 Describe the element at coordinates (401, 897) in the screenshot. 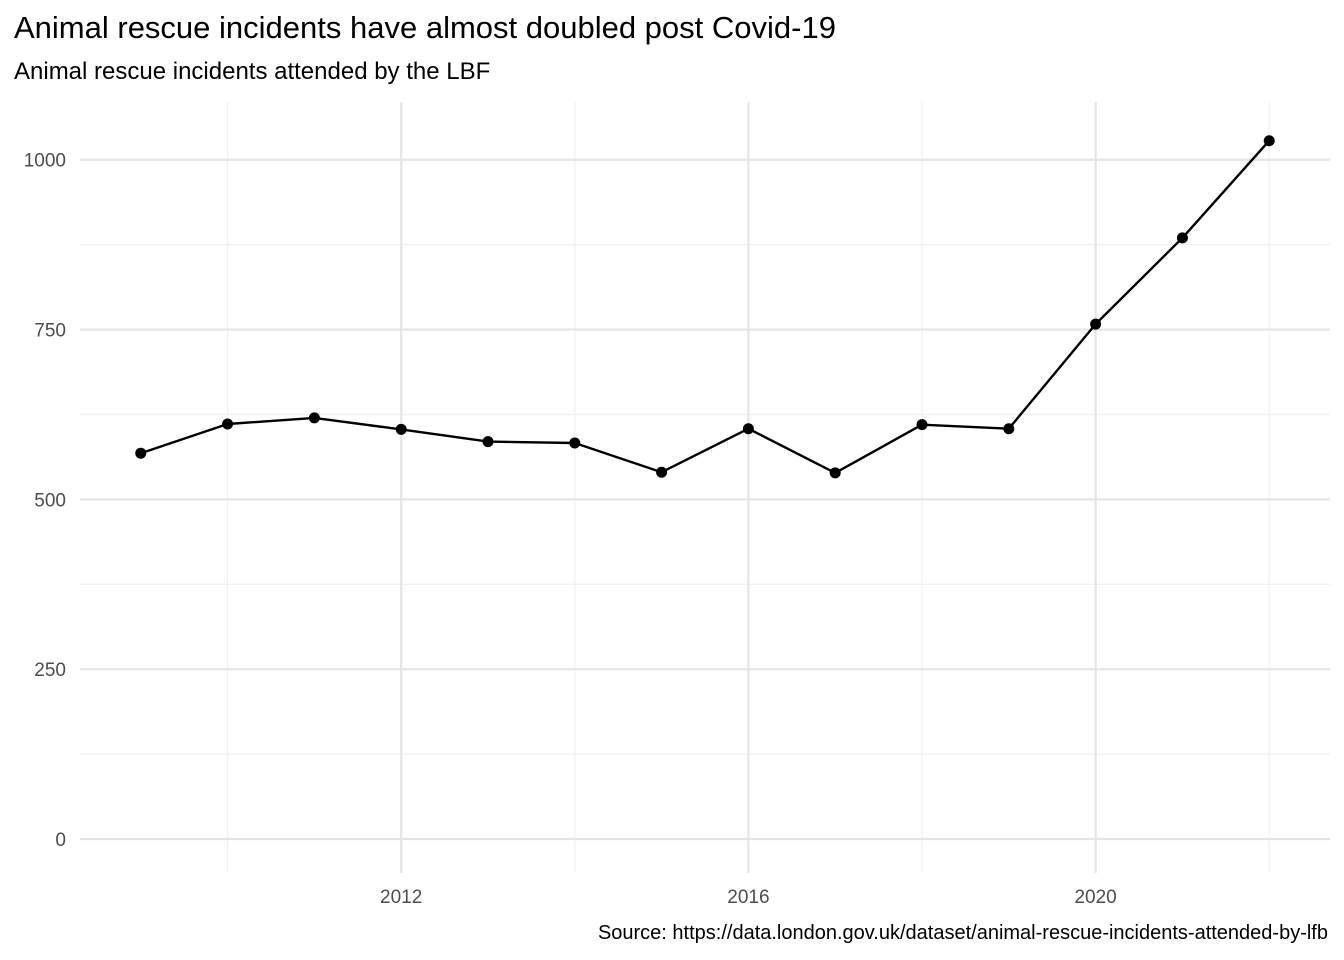

I see `x-tick-label: 2012` at that location.